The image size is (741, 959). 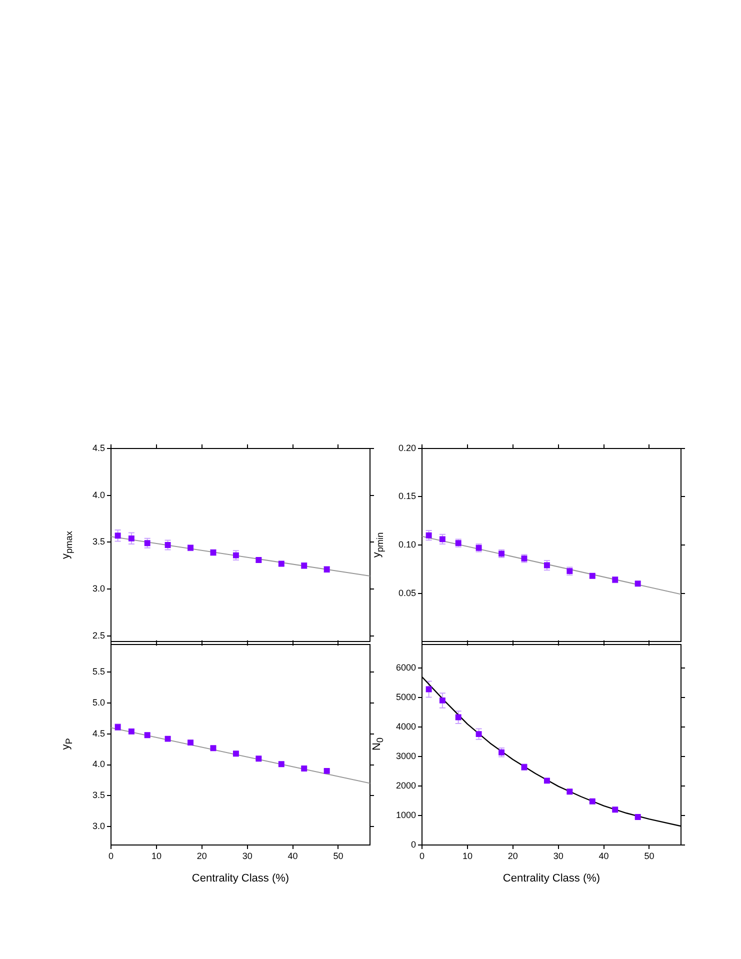 What do you see at coordinates (407, 544) in the screenshot?
I see `y-tick-label: 0.10` at bounding box center [407, 544].